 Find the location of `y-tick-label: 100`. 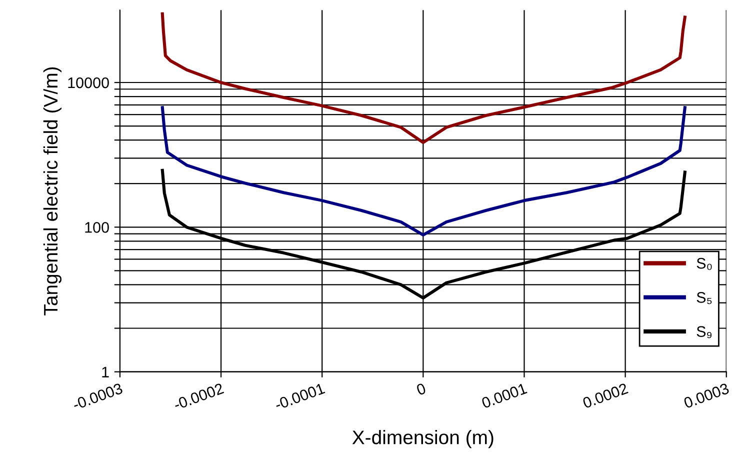

y-tick-label: 100 is located at coordinates (97, 227).